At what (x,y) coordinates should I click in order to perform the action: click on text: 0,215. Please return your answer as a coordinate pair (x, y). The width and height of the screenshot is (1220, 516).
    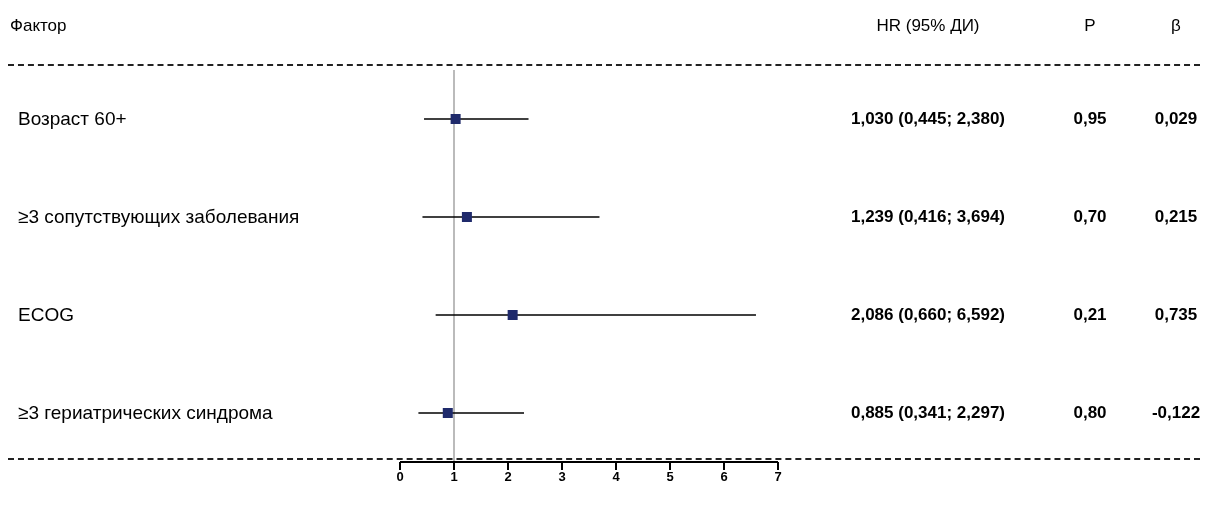
    Looking at the image, I should click on (1176, 217).